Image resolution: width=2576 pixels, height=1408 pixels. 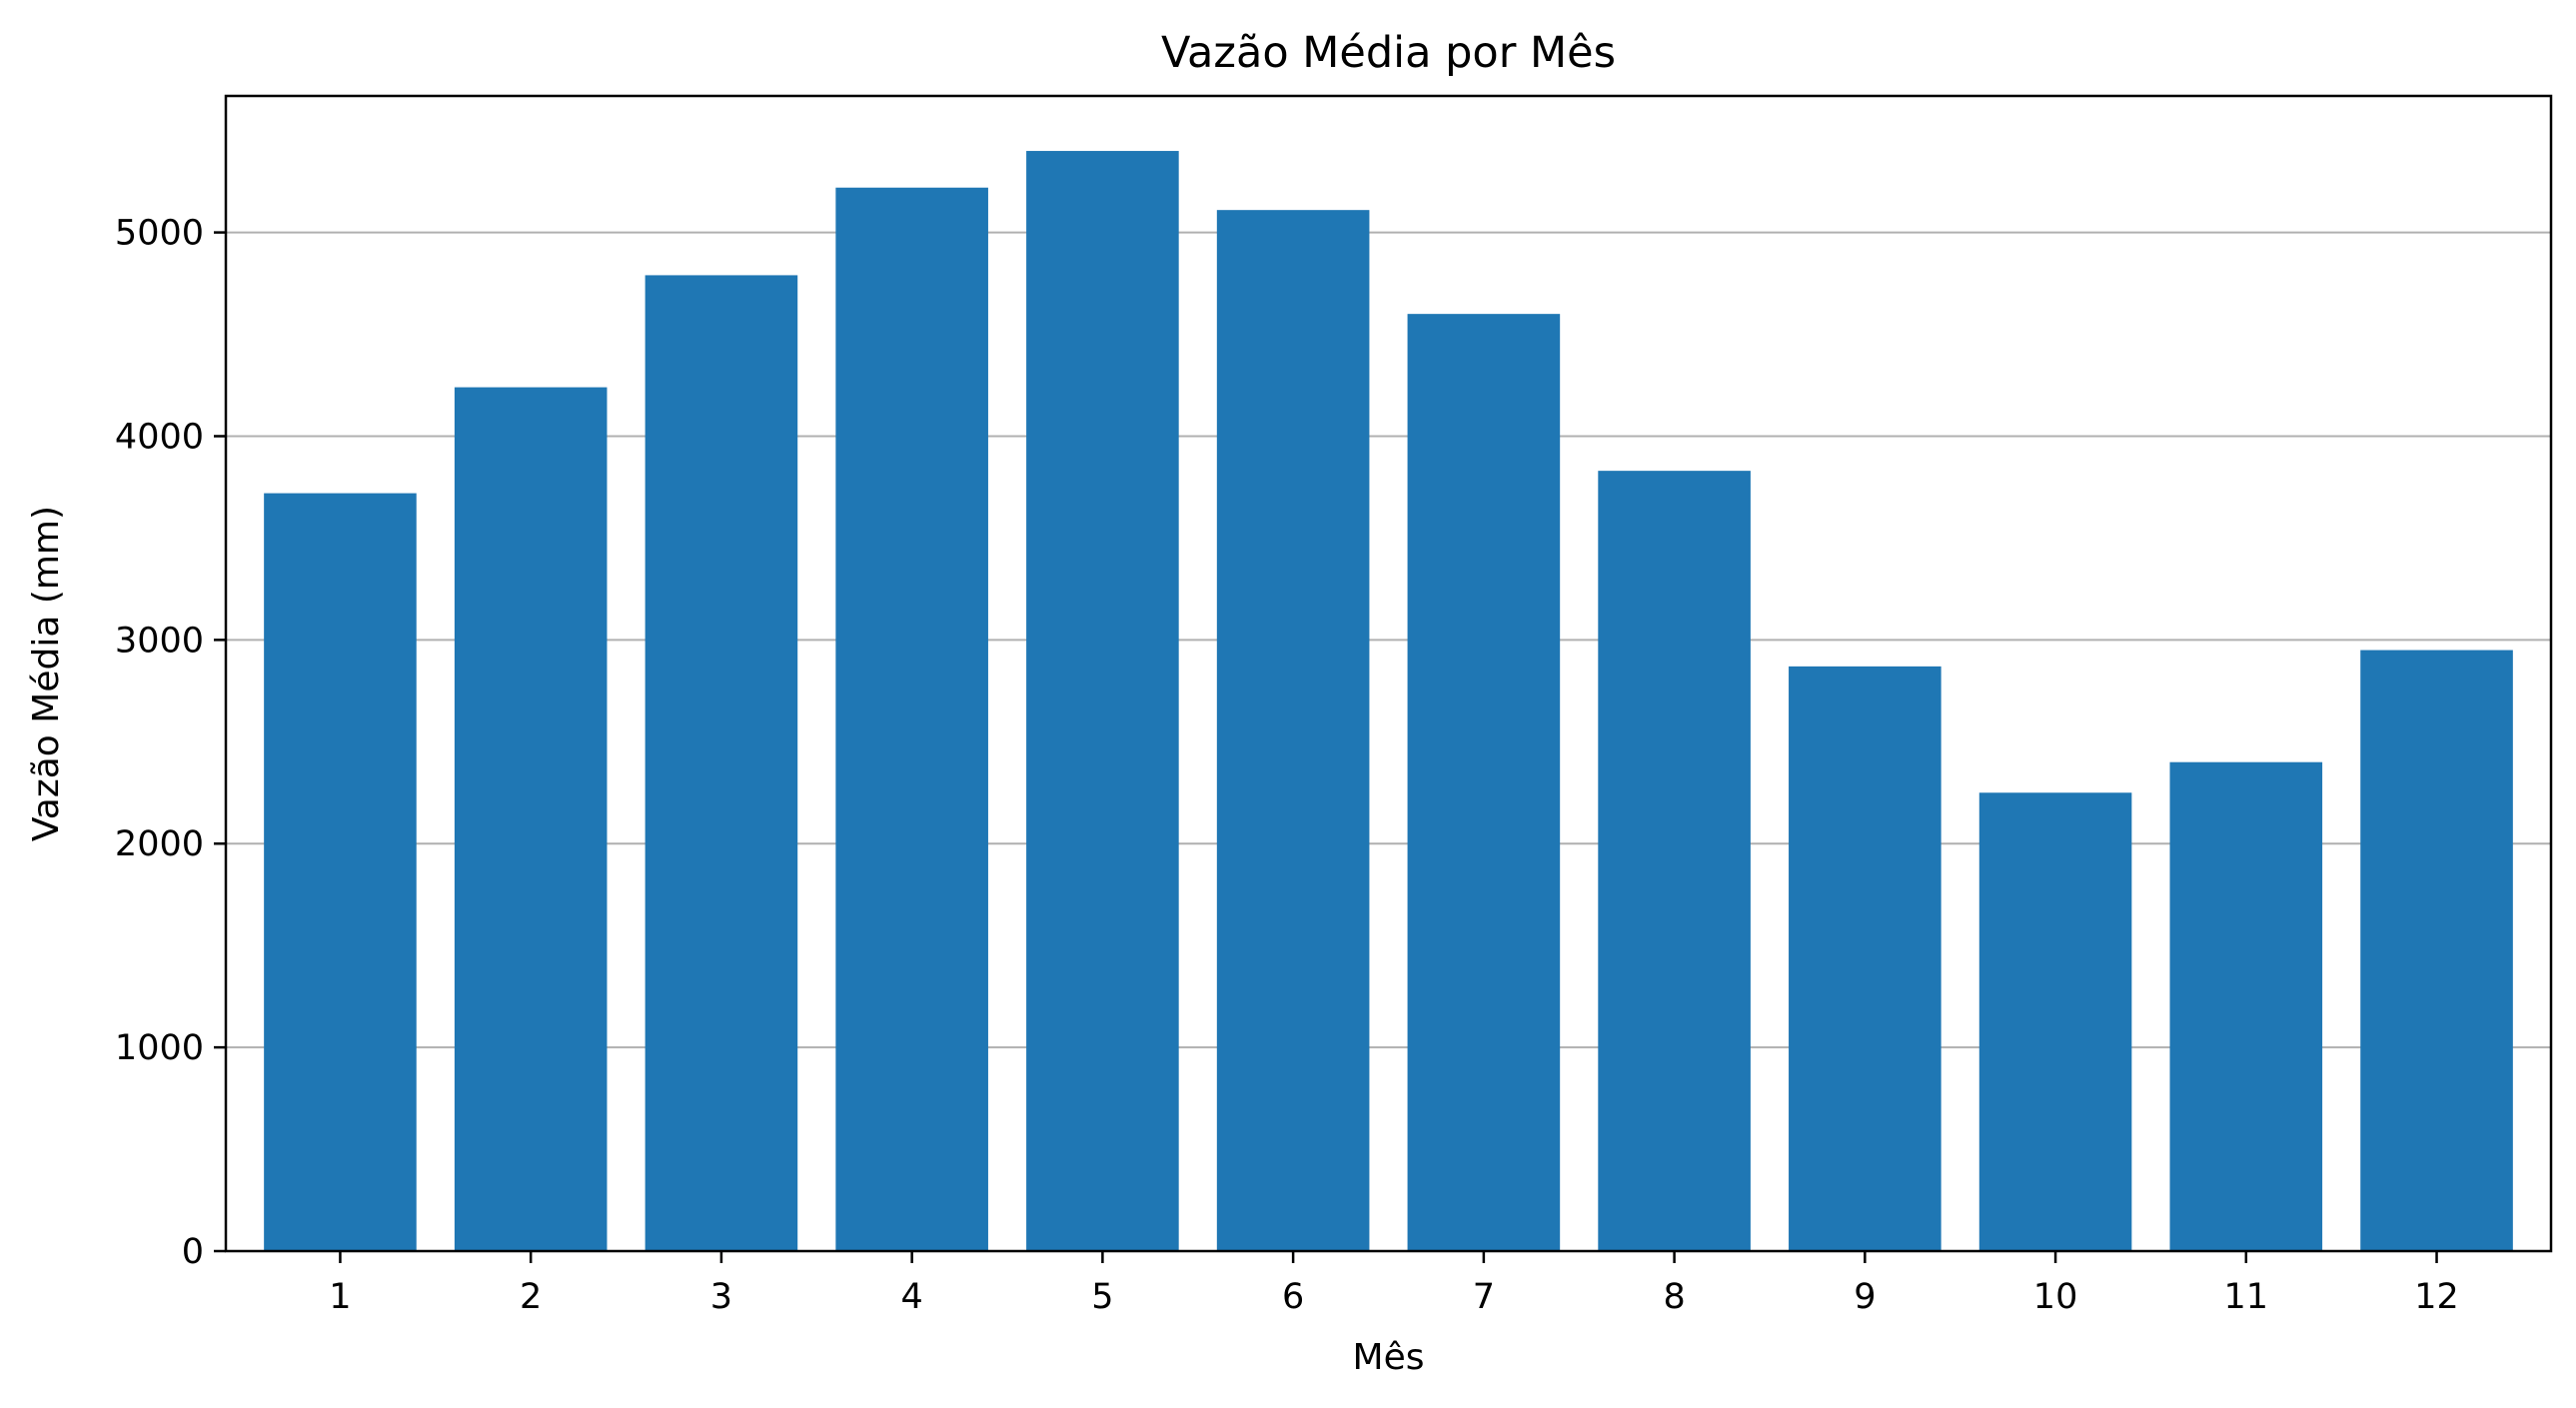 I want to click on y-tick-label: 2000, so click(x=159, y=844).